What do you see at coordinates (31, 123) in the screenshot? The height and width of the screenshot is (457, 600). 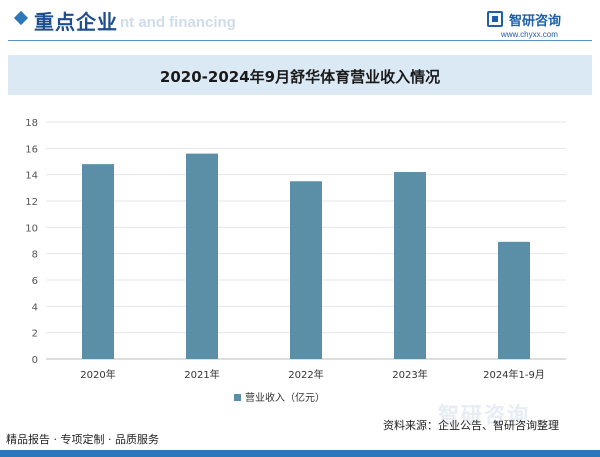 I see `y-tick-label: 18` at bounding box center [31, 123].